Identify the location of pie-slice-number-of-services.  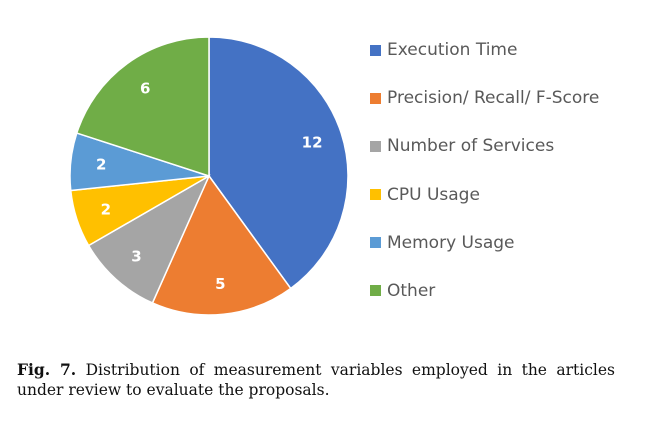
(149, 239).